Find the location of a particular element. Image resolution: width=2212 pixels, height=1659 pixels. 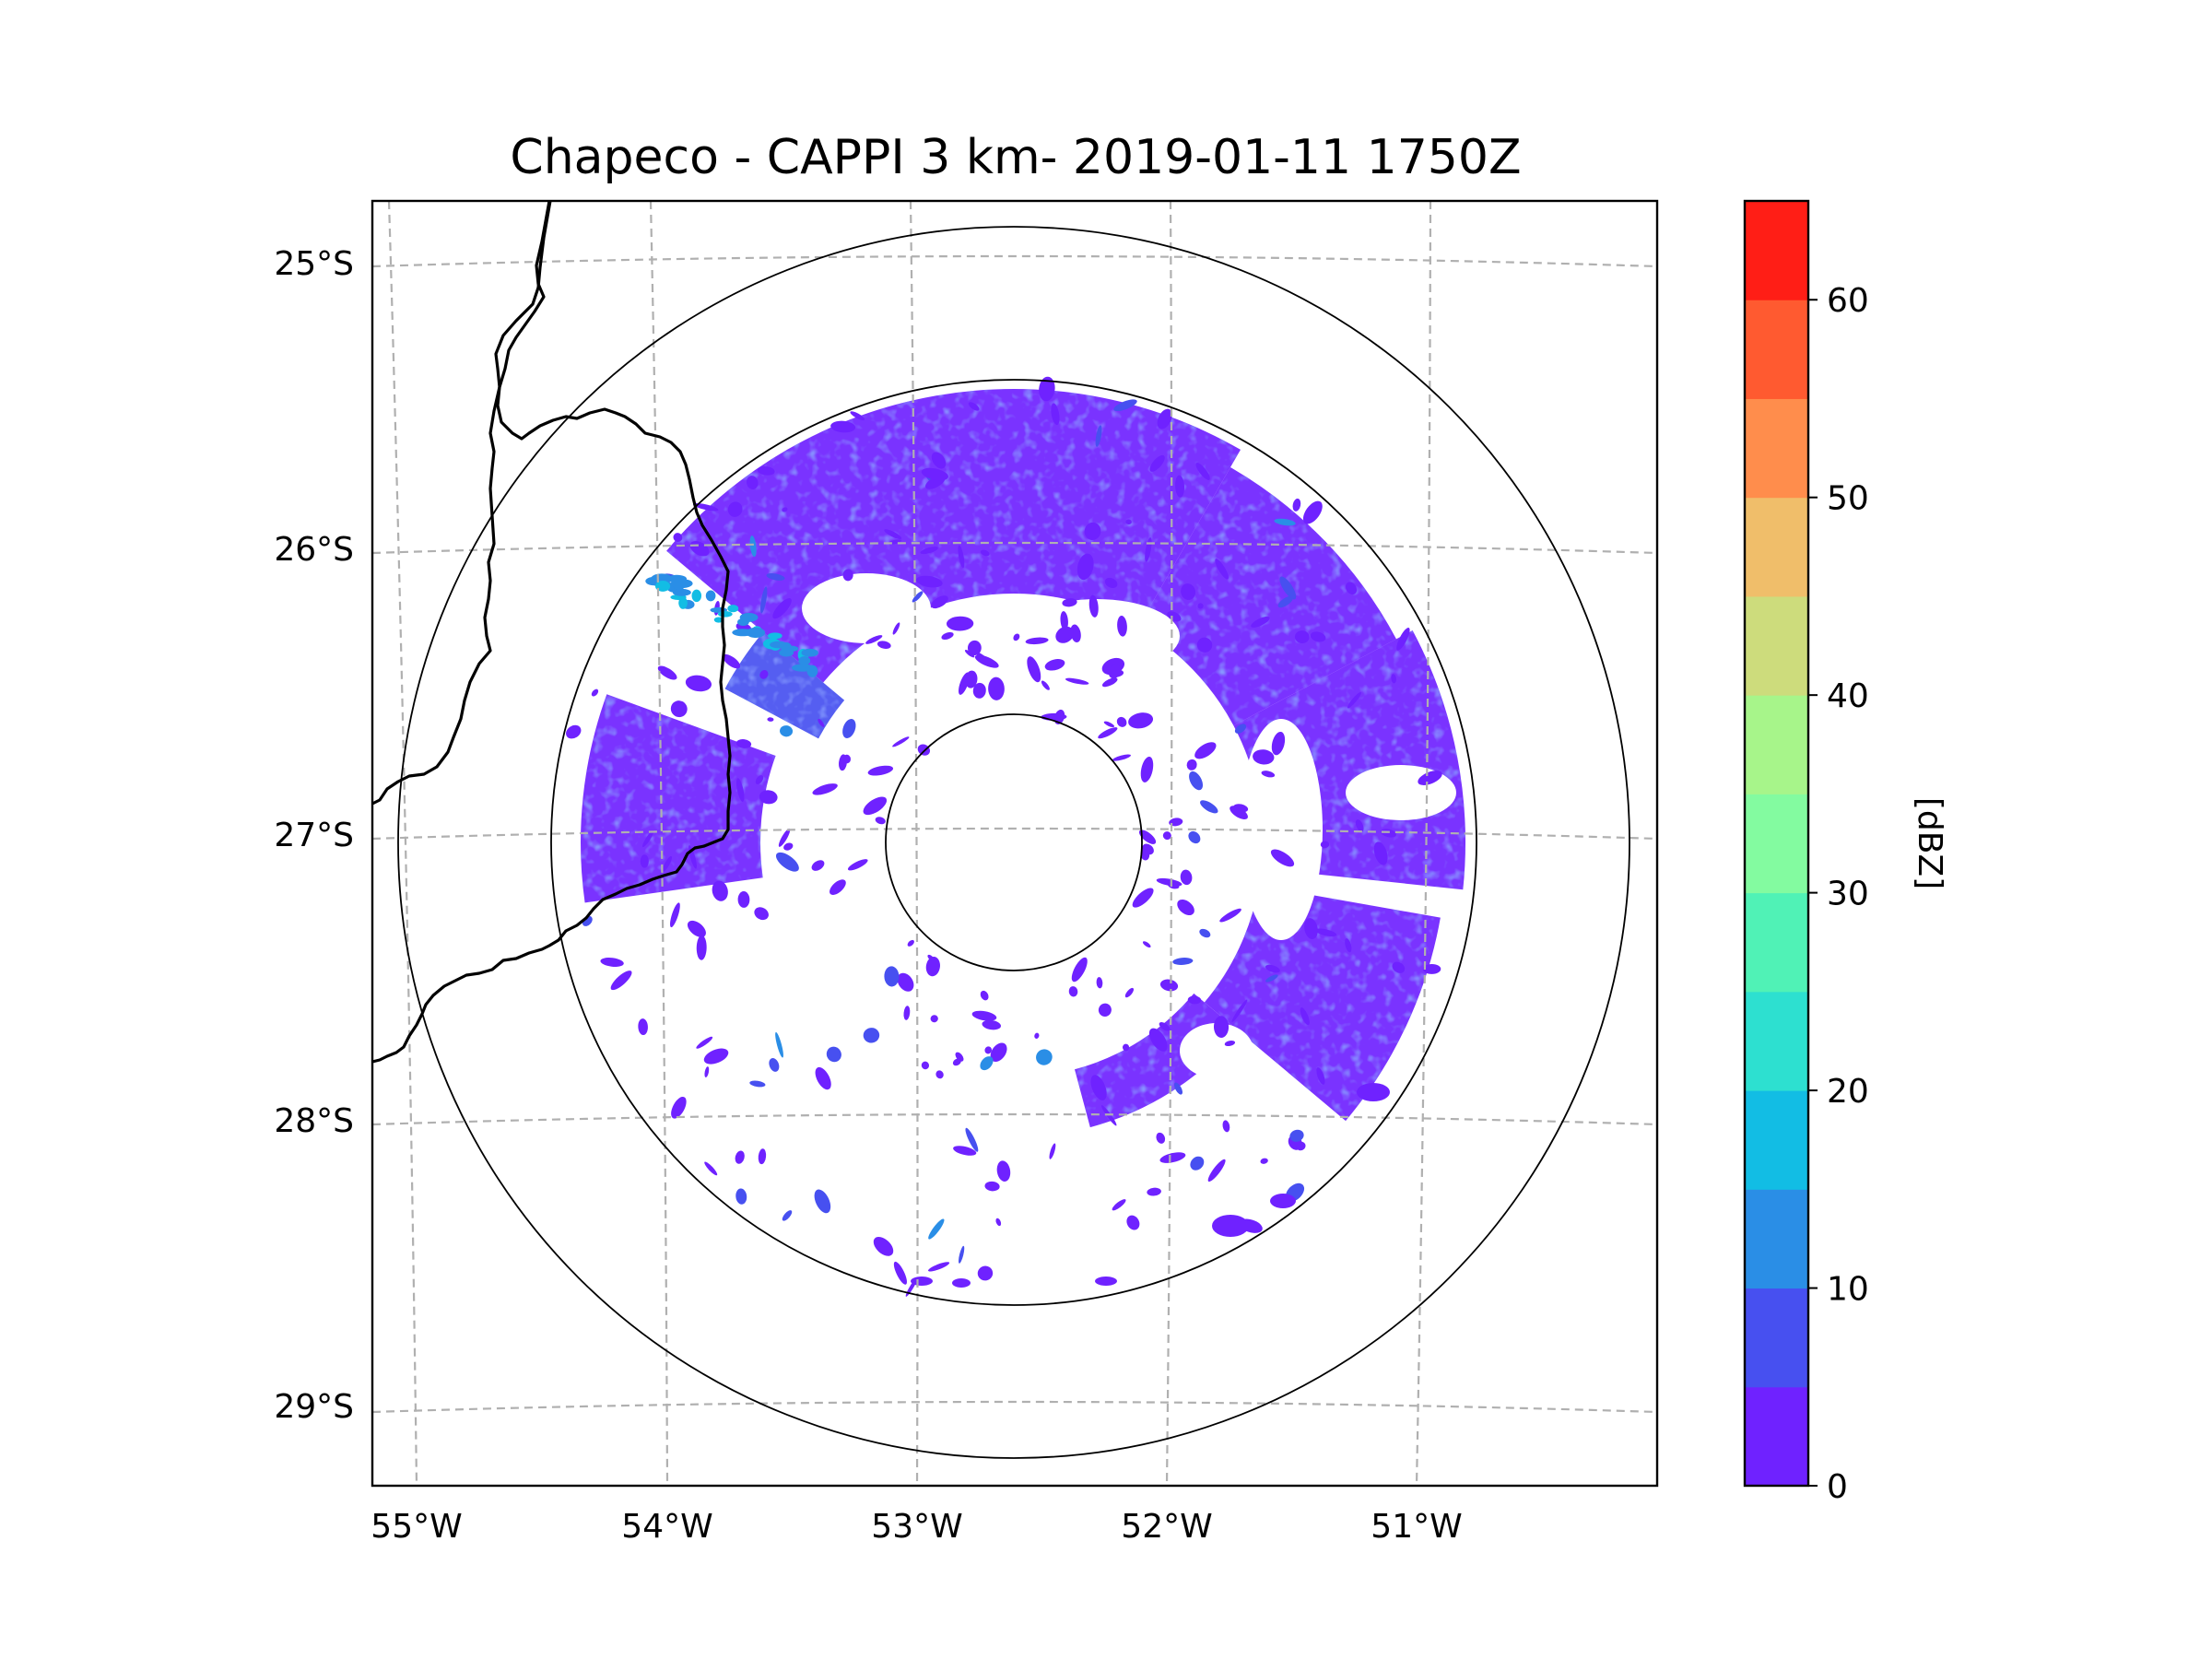

lat-label-27s: 27°S is located at coordinates (314, 835).